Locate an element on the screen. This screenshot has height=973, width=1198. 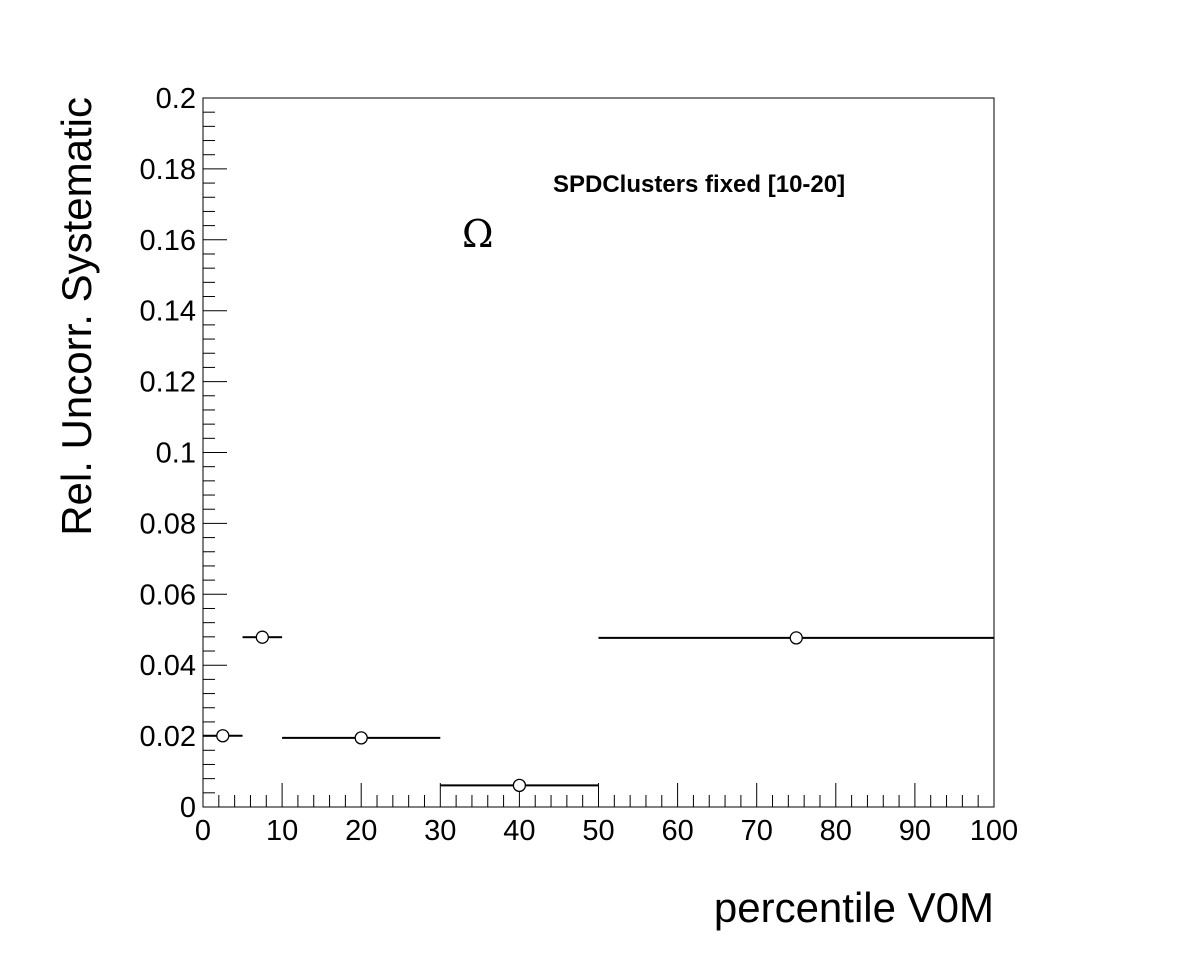
y-axis-title: Rel. Uncorr. Systematic is located at coordinates (76, 316).